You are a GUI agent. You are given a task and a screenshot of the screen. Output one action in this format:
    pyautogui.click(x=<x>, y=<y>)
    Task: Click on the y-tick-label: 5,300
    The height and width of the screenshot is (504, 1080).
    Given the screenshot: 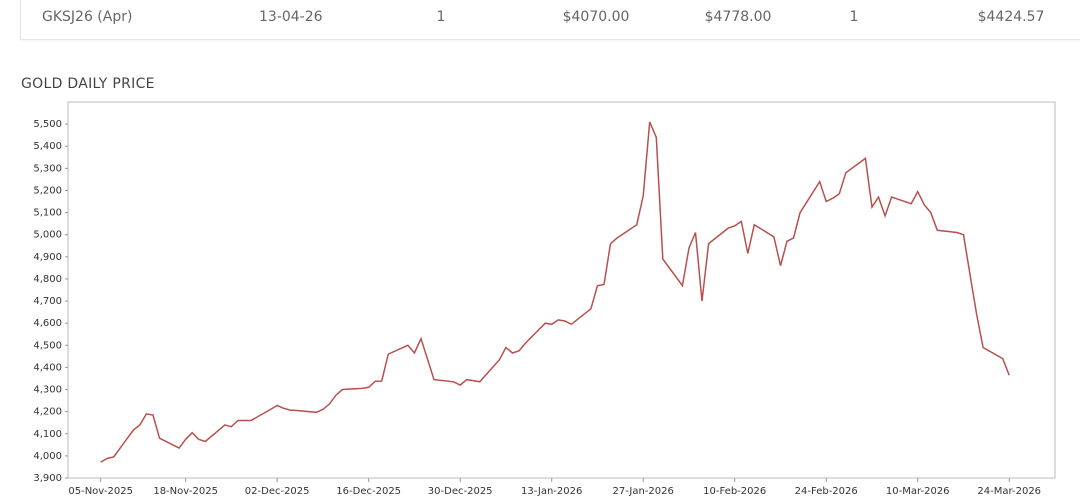 What is the action you would take?
    pyautogui.click(x=47, y=168)
    